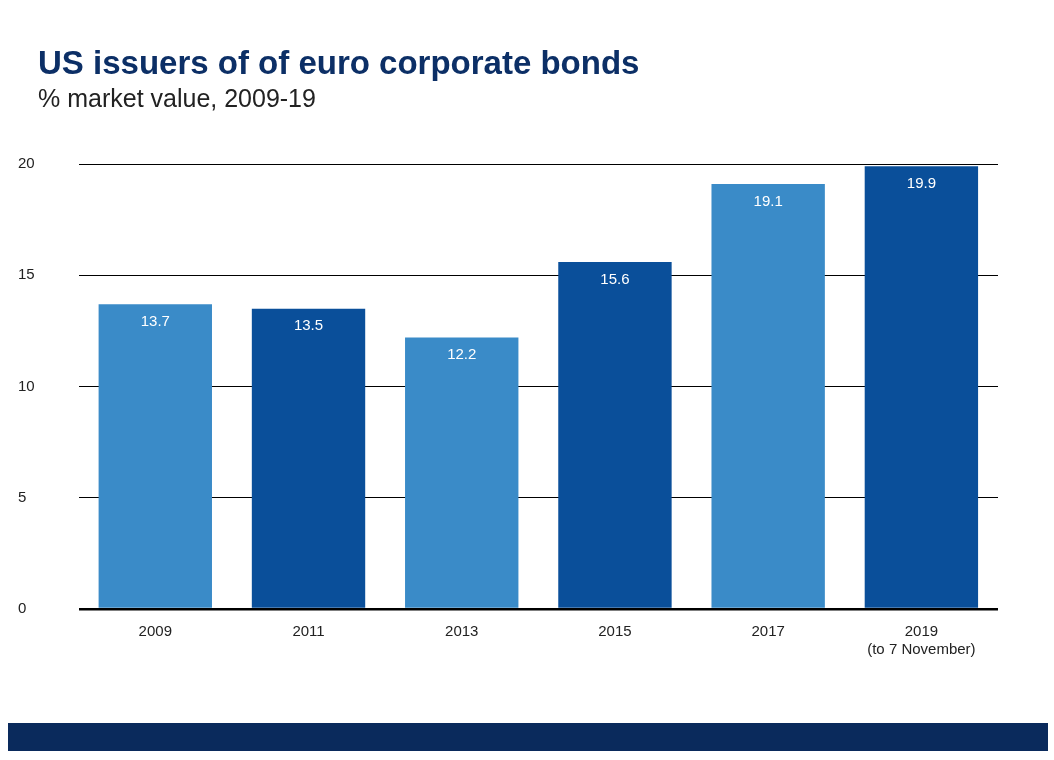  I want to click on data-label: 19.1, so click(768, 200).